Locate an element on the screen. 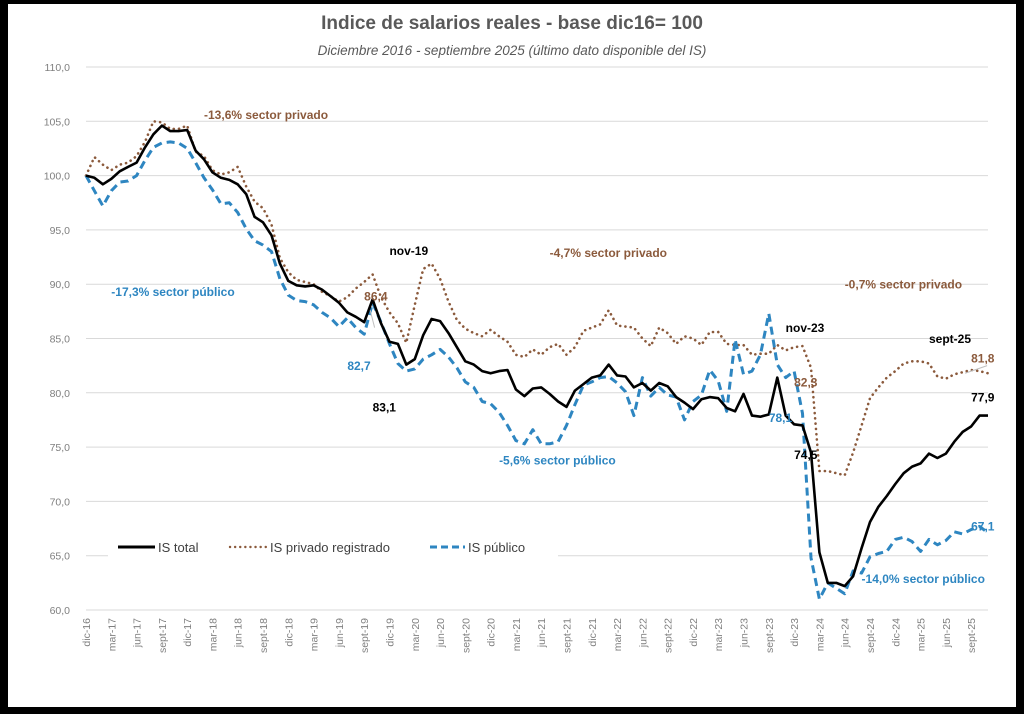 This screenshot has height=714, width=1024. annotation-label: 83,1 is located at coordinates (385, 407).